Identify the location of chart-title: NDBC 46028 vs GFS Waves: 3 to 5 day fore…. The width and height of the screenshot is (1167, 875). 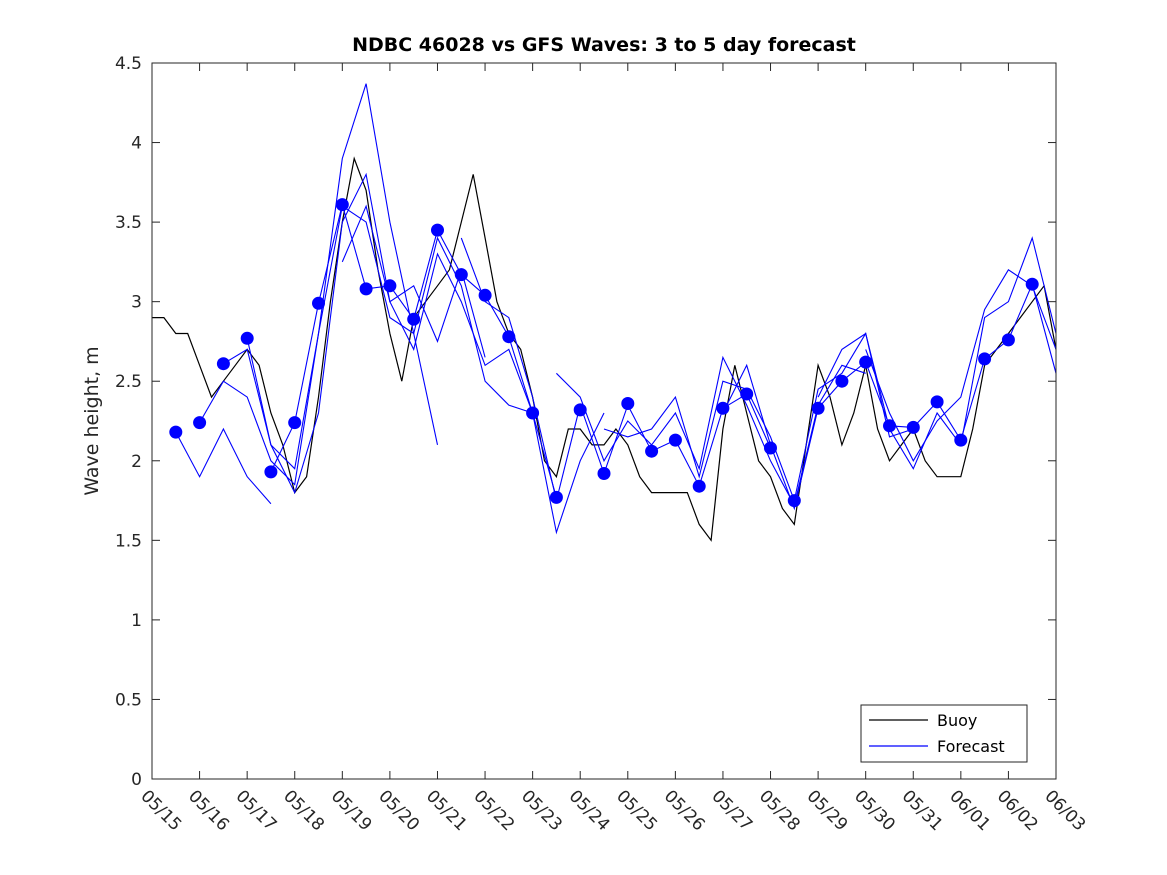
(604, 45).